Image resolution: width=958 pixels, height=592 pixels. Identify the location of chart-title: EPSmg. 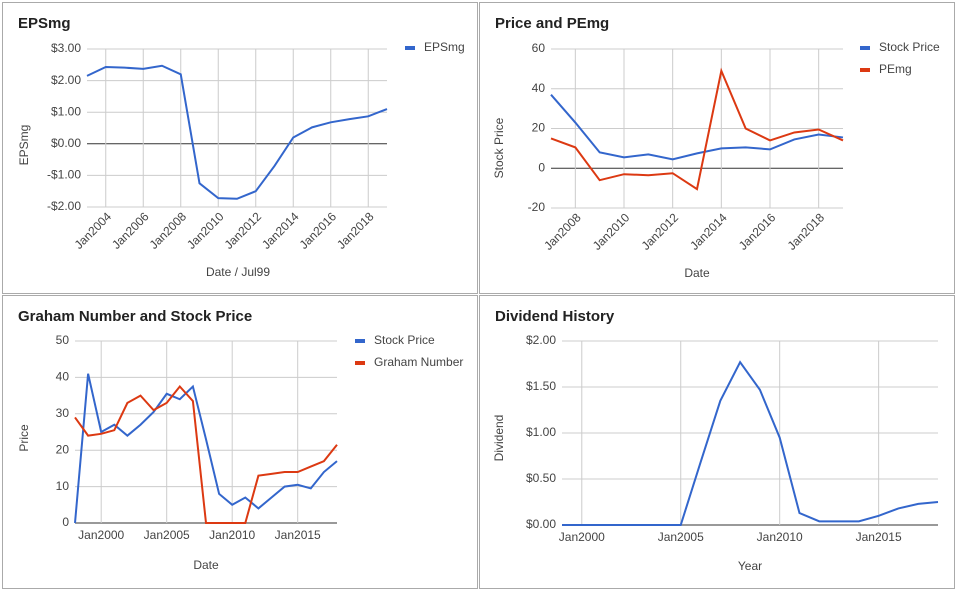
(44, 23).